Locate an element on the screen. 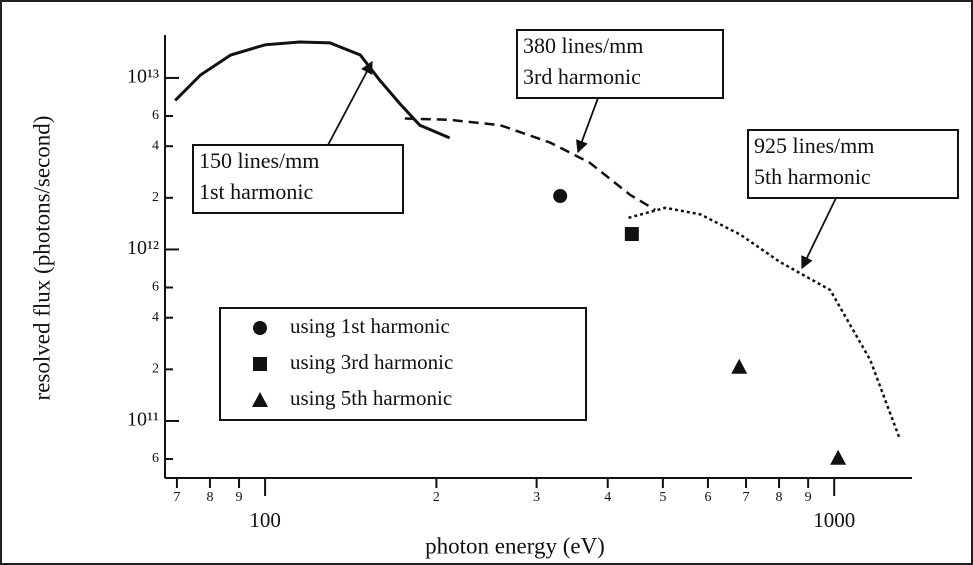 The image size is (973, 565). legend-box is located at coordinates (403, 364).